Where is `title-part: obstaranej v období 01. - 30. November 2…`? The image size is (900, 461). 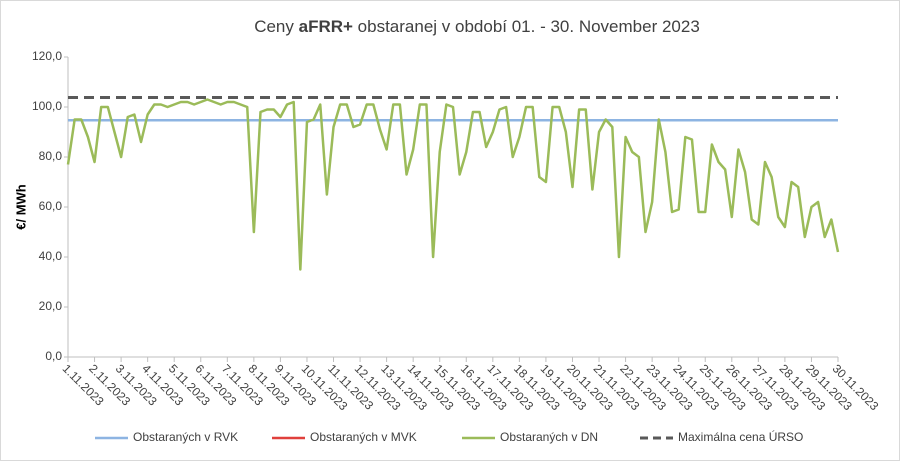 title-part: obstaranej v období 01. - 30. November 2… is located at coordinates (526, 26).